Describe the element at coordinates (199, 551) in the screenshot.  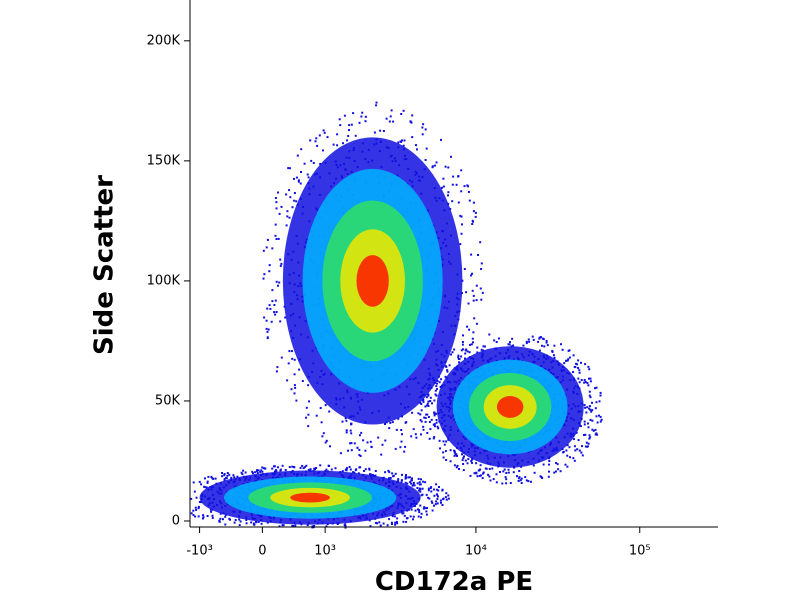
I see `x-tick-label: -10³` at that location.